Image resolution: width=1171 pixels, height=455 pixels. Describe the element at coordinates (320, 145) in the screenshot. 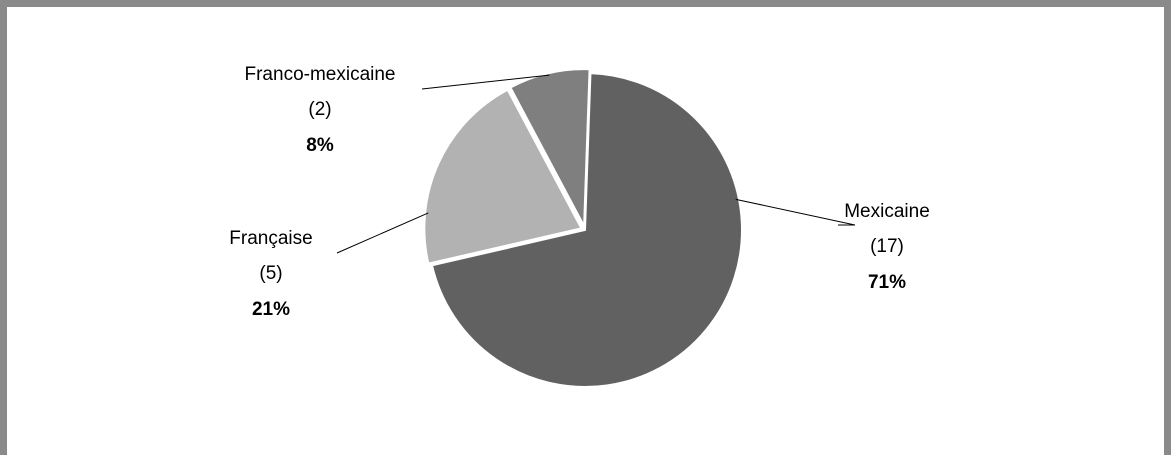

I see `slice-label-percent: 8%` at that location.